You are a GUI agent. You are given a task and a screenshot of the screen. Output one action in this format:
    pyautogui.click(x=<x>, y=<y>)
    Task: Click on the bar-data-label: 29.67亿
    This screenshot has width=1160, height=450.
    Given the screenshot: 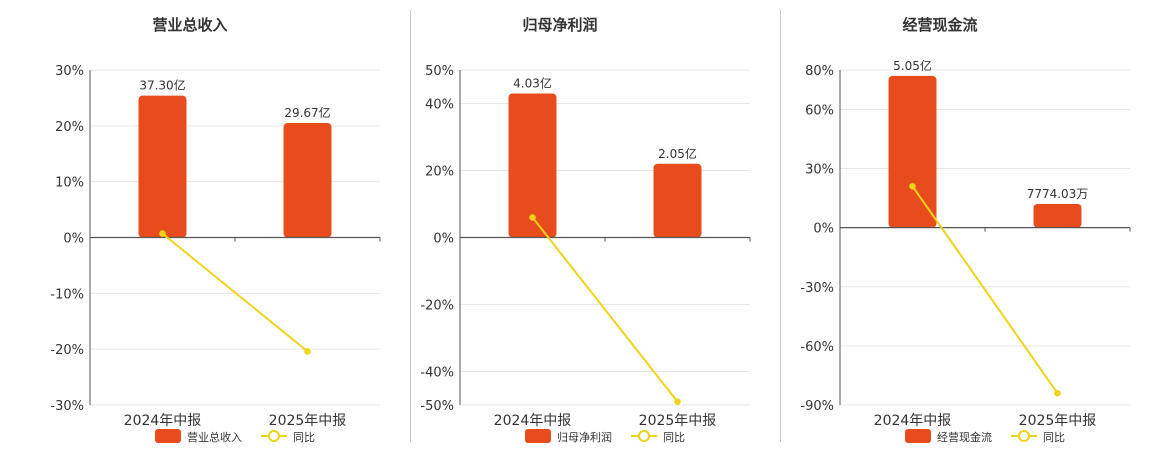 What is the action you would take?
    pyautogui.click(x=307, y=112)
    